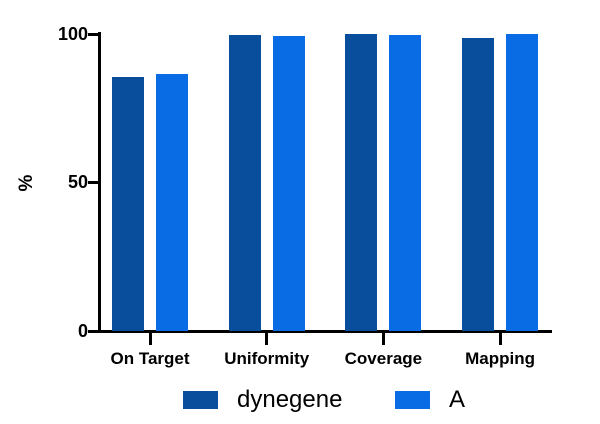  Describe the element at coordinates (325, 331) in the screenshot. I see `x-axis-line` at that location.